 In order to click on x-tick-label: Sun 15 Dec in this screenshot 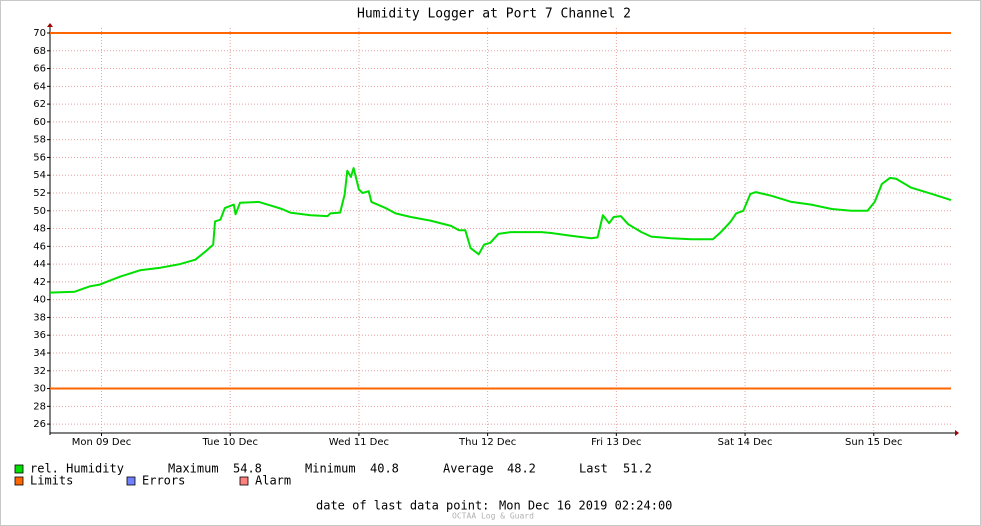, I will do `click(873, 442)`.